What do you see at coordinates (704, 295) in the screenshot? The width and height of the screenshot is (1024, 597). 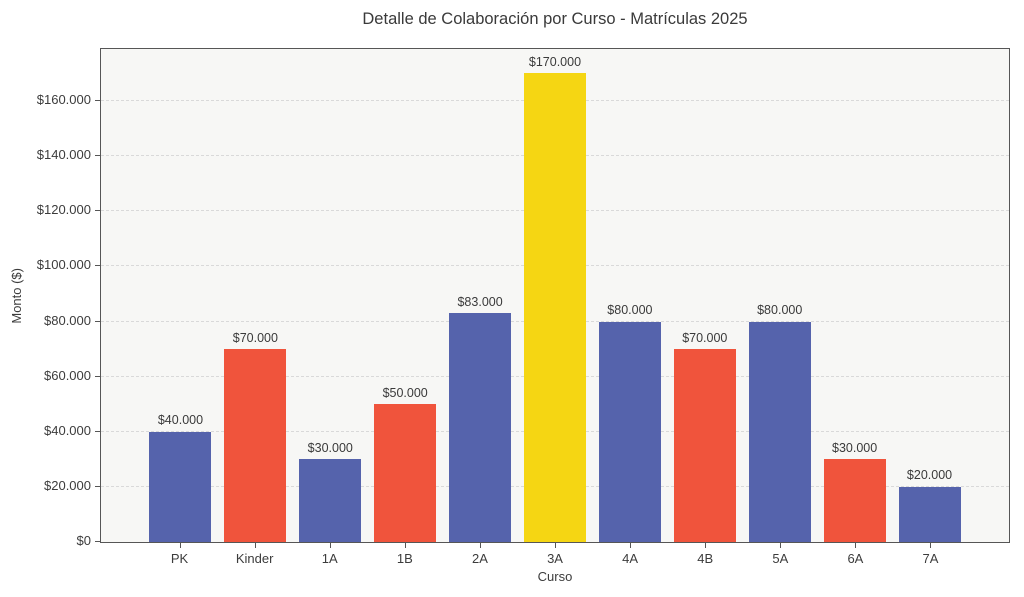 I see `bar-group-4B: $70.000` at bounding box center [704, 295].